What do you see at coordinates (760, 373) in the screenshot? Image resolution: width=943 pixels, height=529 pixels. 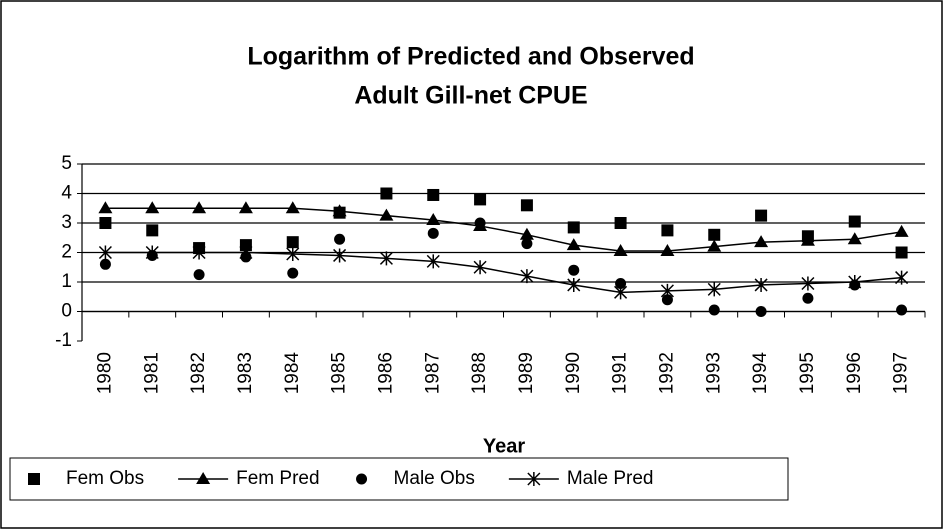 I see `x-tick-label: 1994` at bounding box center [760, 373].